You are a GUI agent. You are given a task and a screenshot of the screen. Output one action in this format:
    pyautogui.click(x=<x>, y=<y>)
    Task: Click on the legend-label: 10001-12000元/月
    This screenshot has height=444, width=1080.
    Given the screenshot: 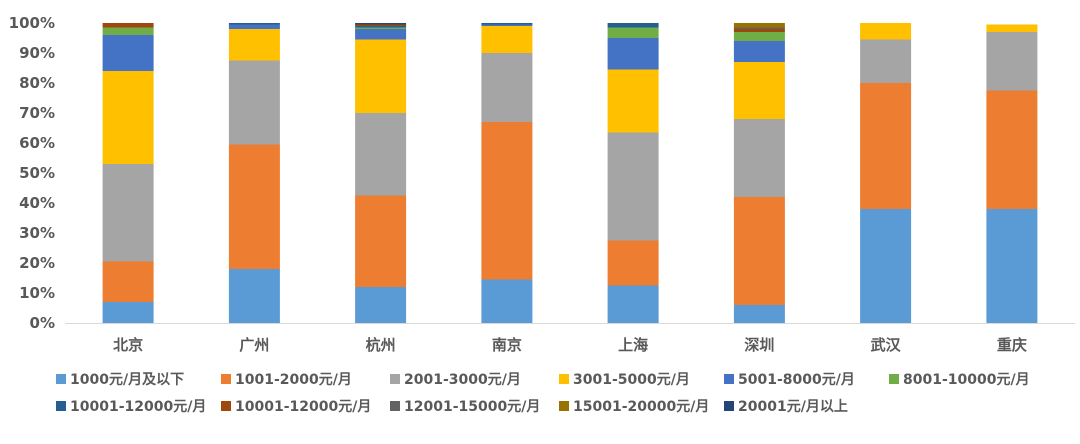 What is the action you would take?
    pyautogui.click(x=138, y=407)
    